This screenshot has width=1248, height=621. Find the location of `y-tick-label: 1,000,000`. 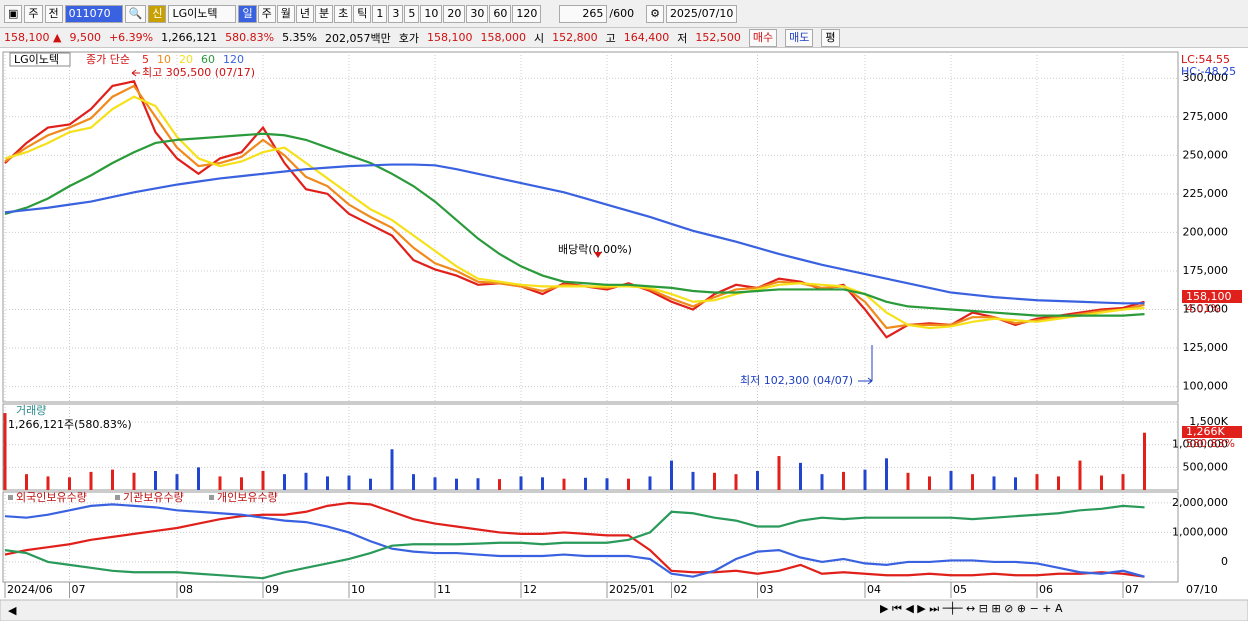

y-tick-label: 1,000,000 is located at coordinates (1200, 531).